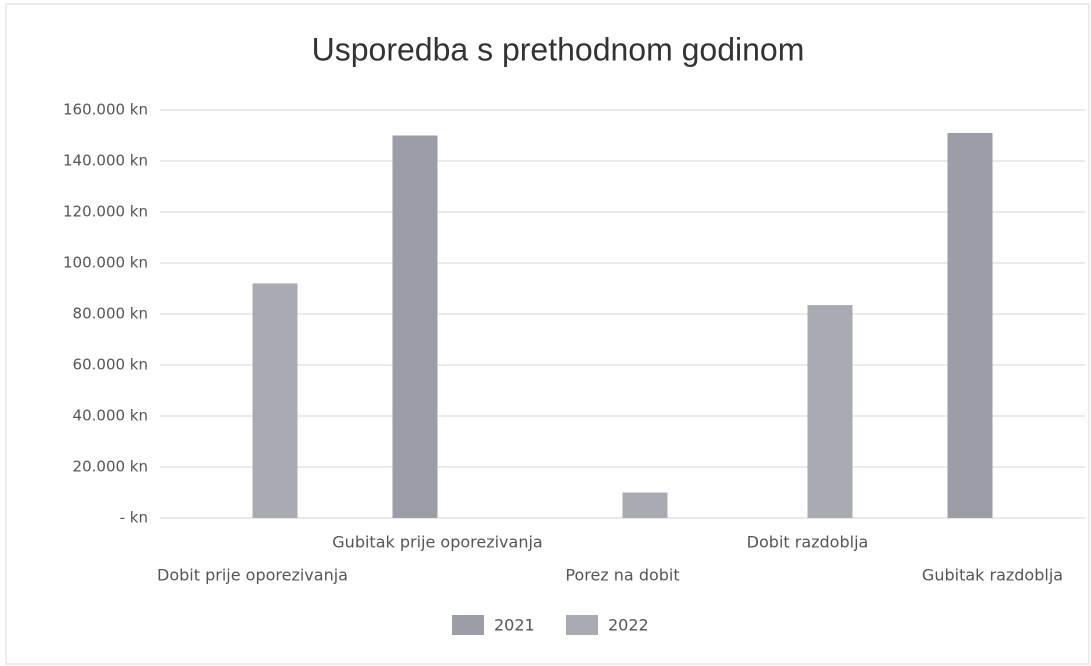 Image resolution: width=1091 pixels, height=666 pixels. Describe the element at coordinates (105, 212) in the screenshot. I see `y-tick-label: 120.000 kn` at that location.